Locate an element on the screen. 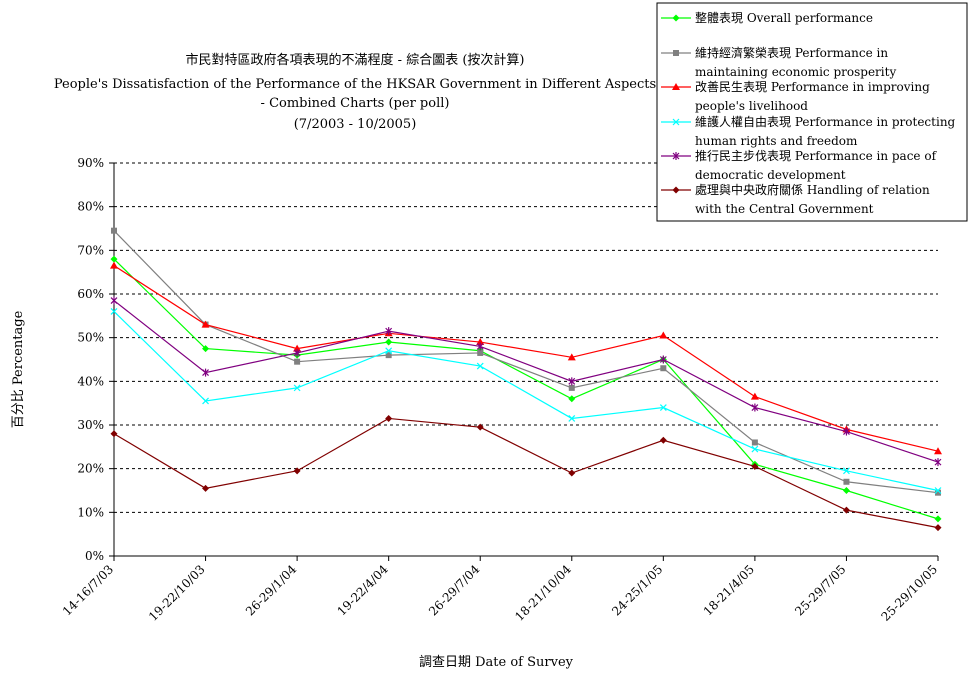 The width and height of the screenshot is (974, 680). legend-label: 整體表現 Overall performance is located at coordinates (784, 17).